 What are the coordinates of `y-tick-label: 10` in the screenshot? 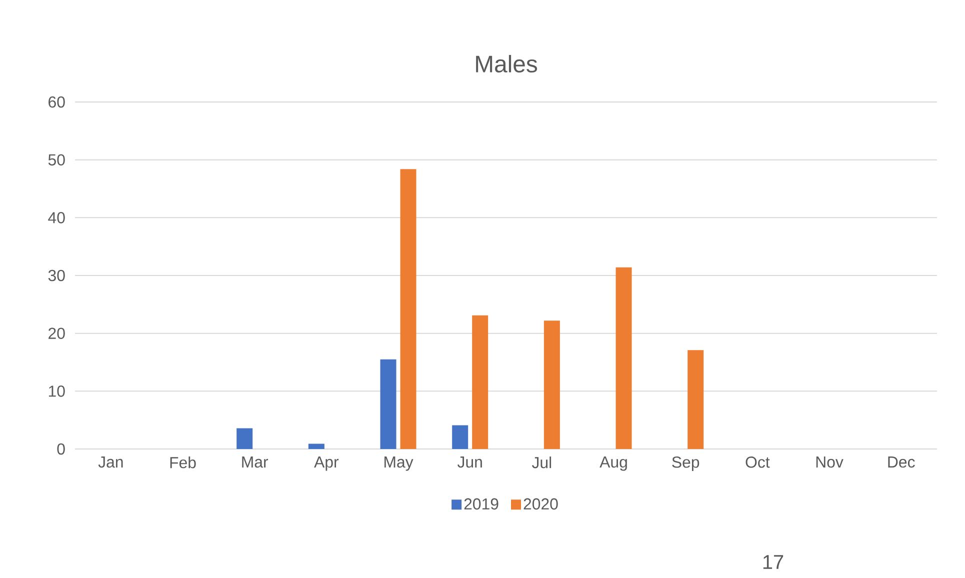 It's located at (56, 391).